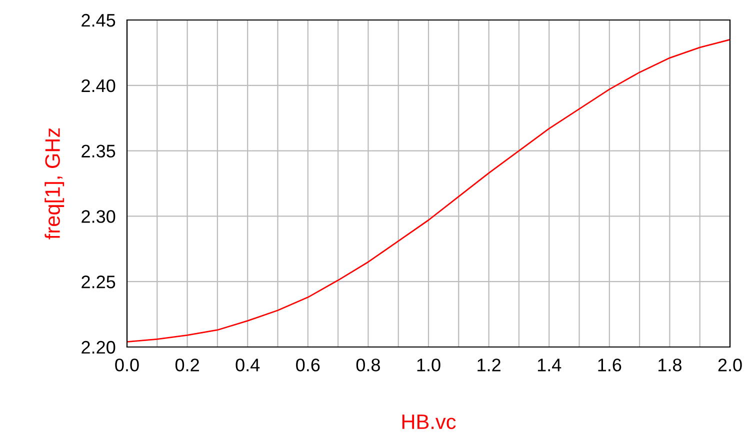  Describe the element at coordinates (550, 365) in the screenshot. I see `x-tick-label: 1.4` at that location.